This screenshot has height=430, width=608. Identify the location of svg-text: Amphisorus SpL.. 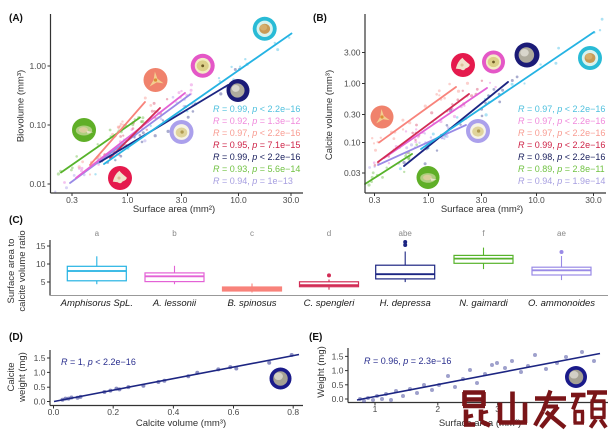
(96, 303).